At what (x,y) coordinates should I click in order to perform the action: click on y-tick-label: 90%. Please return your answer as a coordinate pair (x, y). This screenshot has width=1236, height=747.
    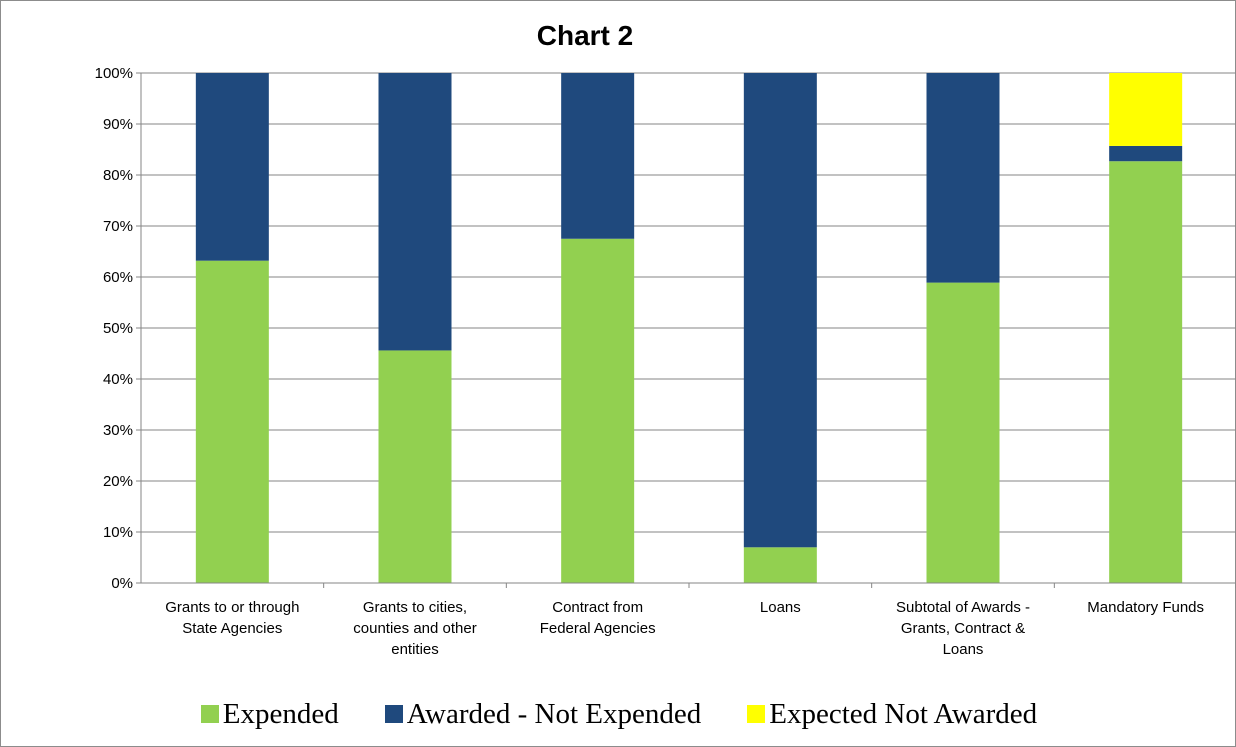
    Looking at the image, I should click on (118, 124).